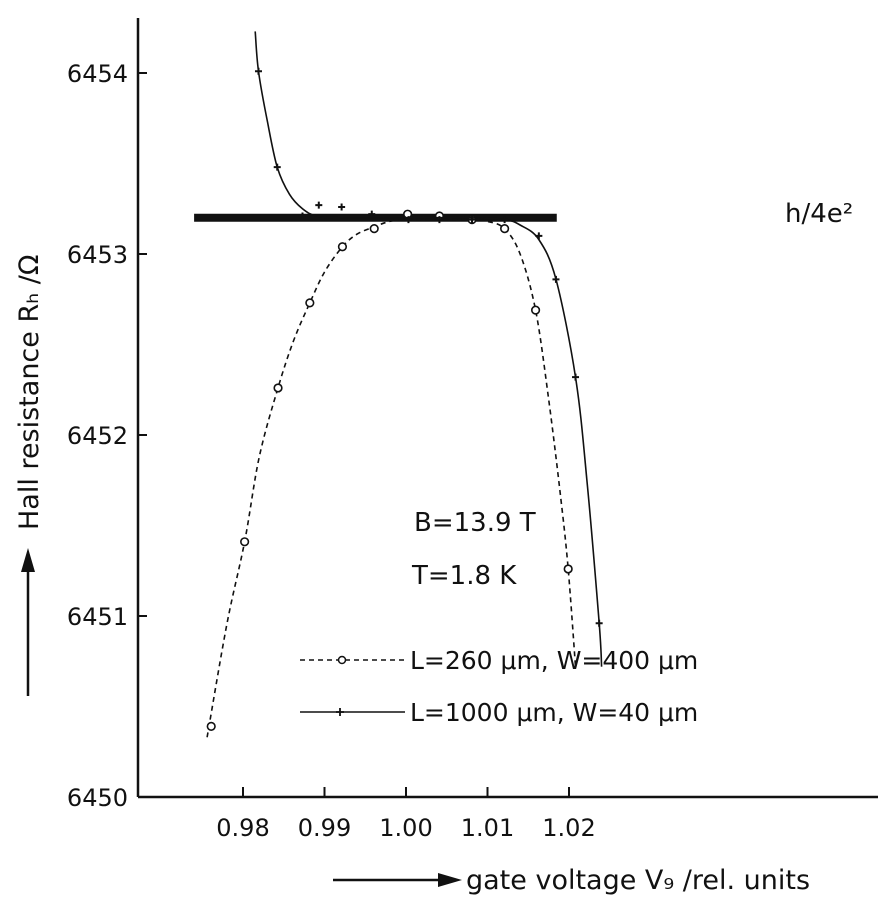  Describe the element at coordinates (819, 214) in the screenshot. I see `reference-line-label: h/4e²` at that location.